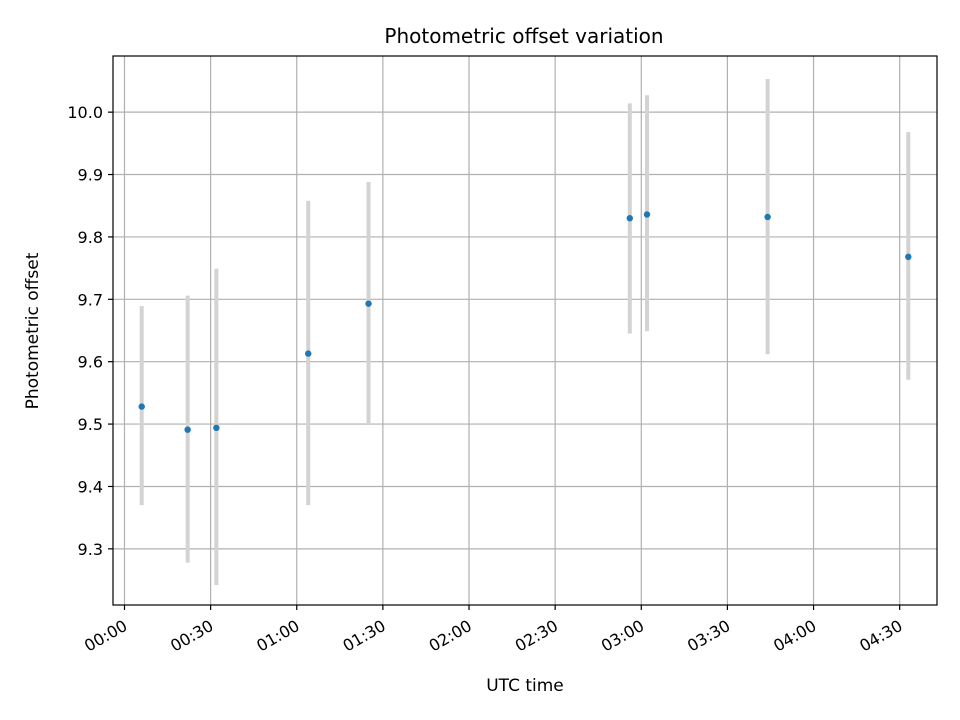  What do you see at coordinates (90, 549) in the screenshot?
I see `y-tick-label: 9.3` at bounding box center [90, 549].